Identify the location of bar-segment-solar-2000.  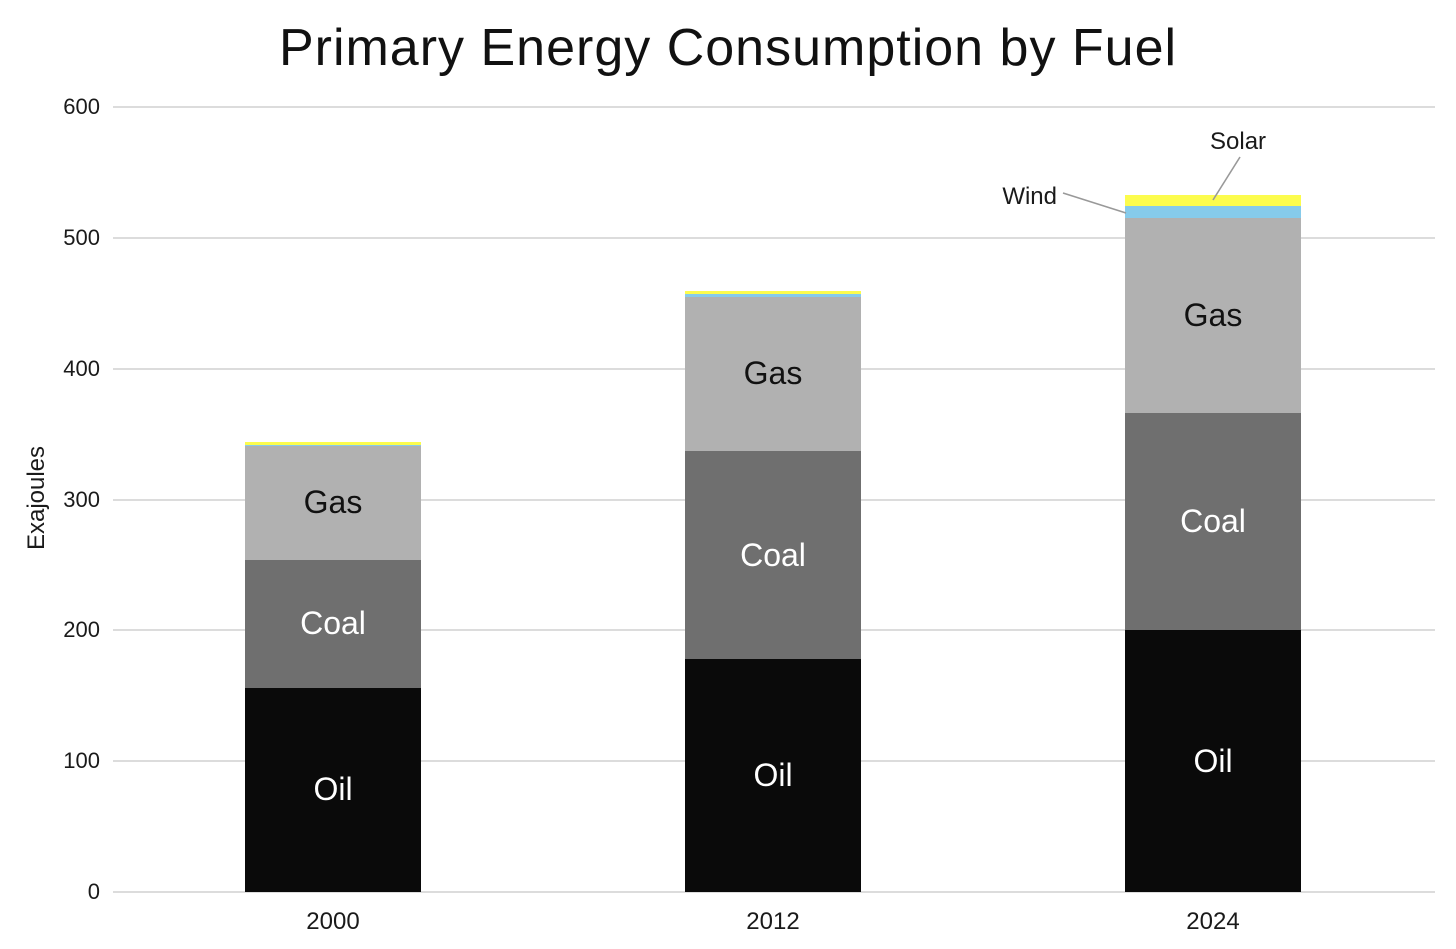
(333, 443).